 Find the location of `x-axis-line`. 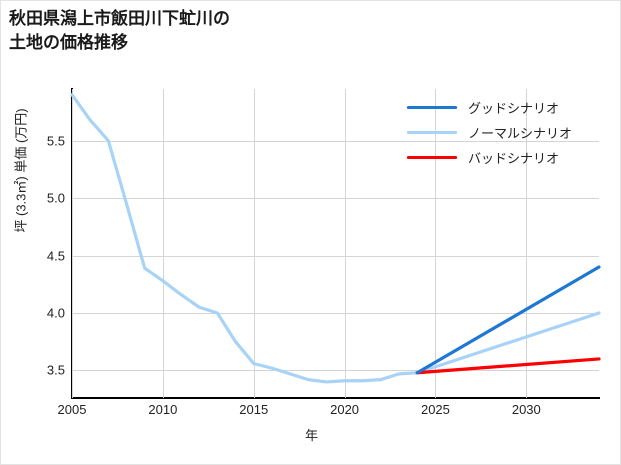

x-axis-line is located at coordinates (335, 398).